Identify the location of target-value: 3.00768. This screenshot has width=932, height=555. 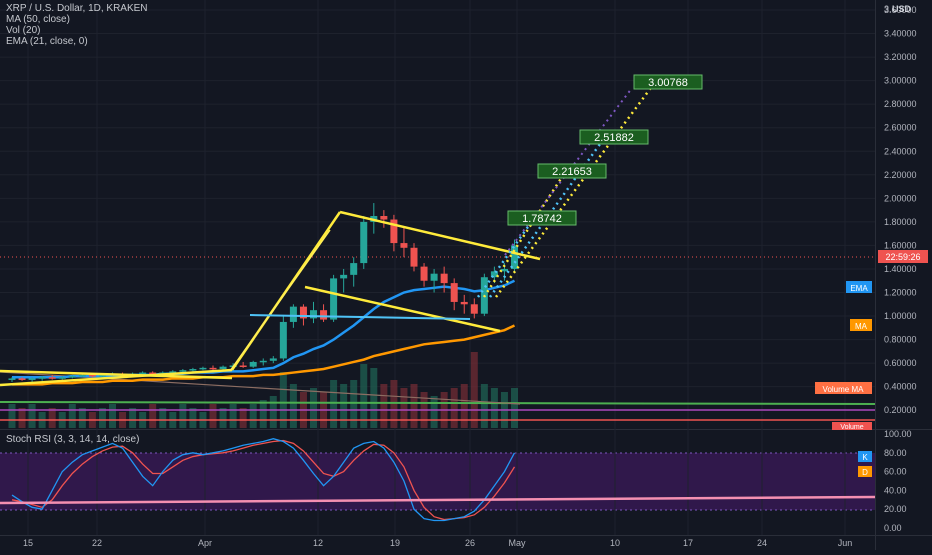
(668, 83).